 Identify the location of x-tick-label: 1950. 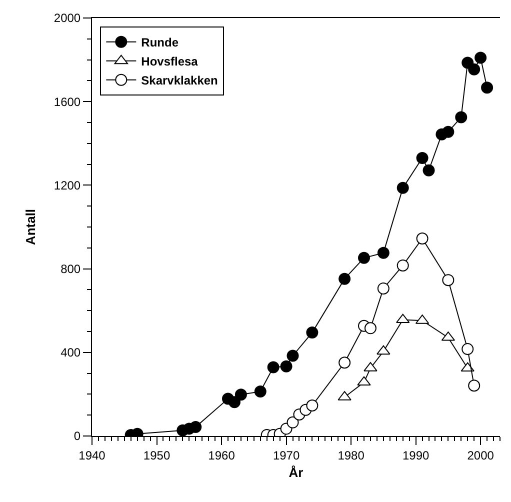
(156, 455).